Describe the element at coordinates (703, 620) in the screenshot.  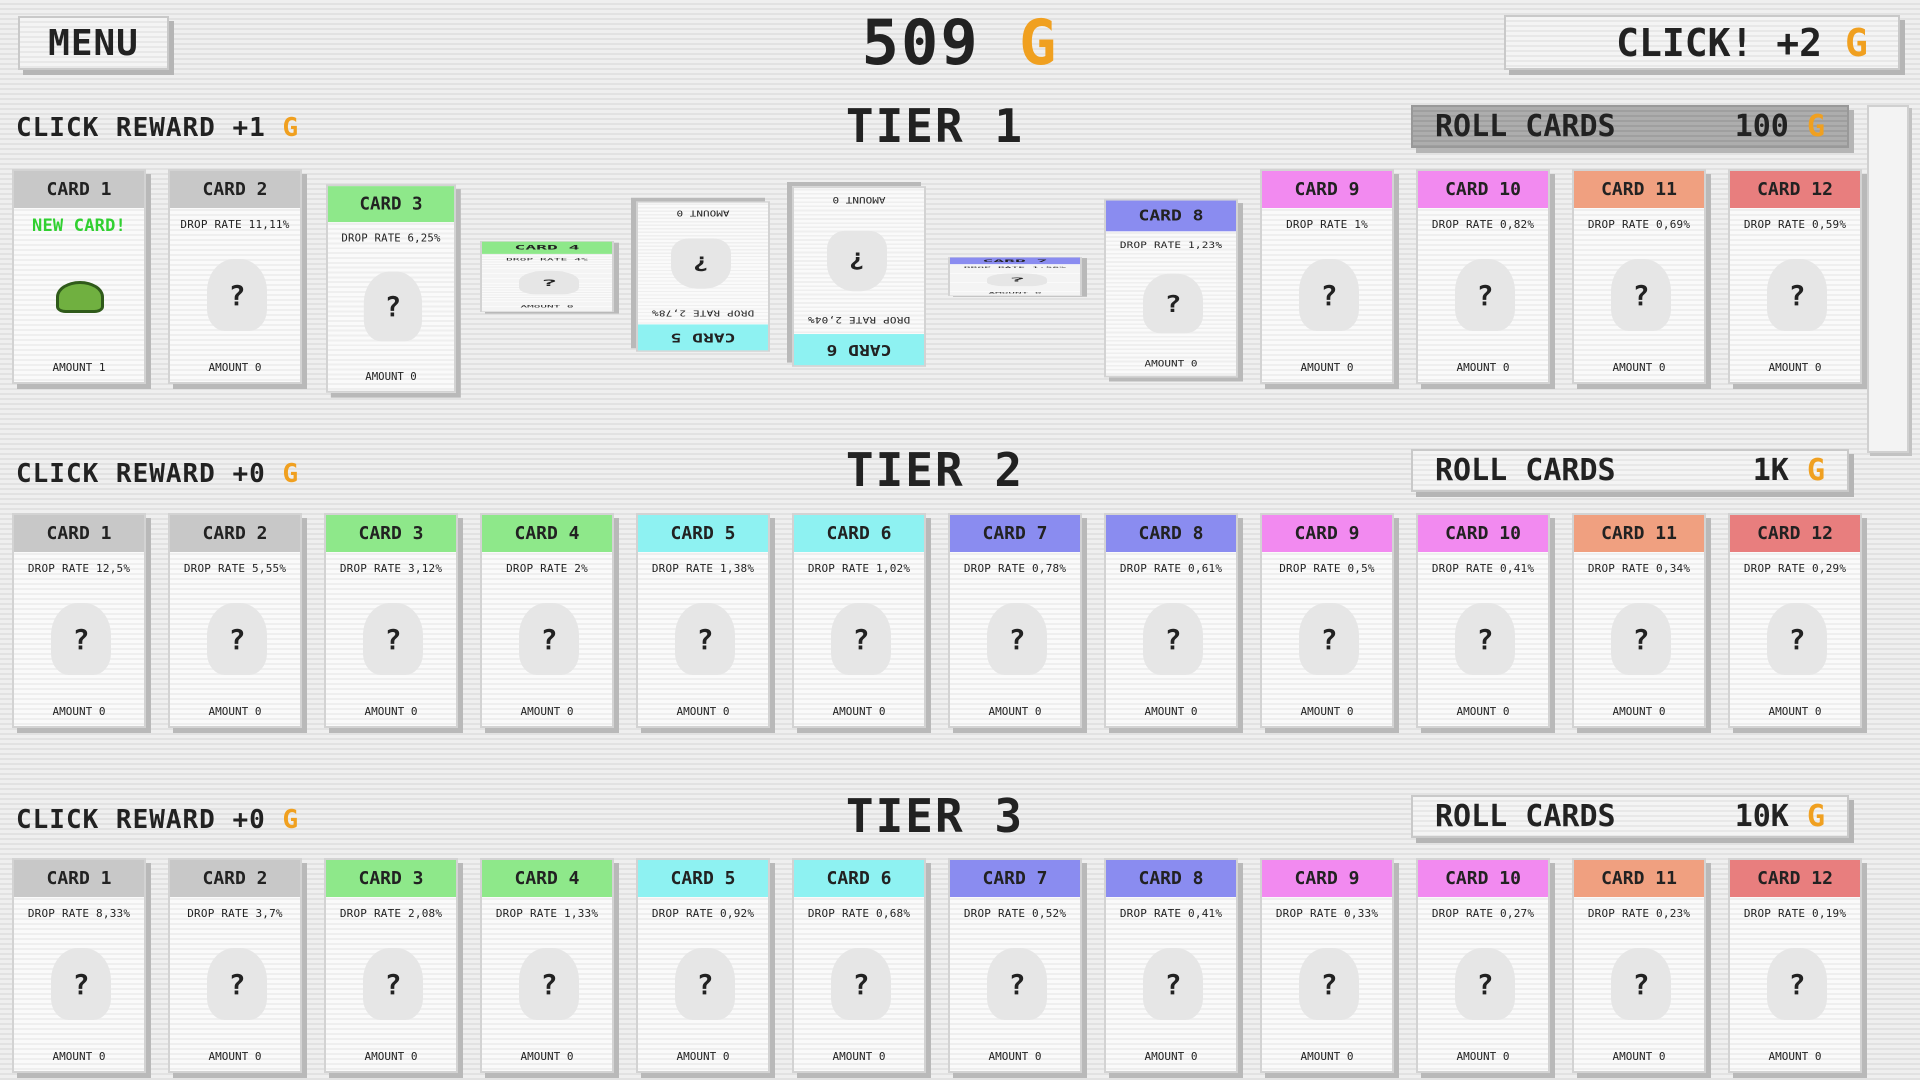
I see `card: CARD 5 DROP RATE 1,38% ? AMOUNT 0` at that location.